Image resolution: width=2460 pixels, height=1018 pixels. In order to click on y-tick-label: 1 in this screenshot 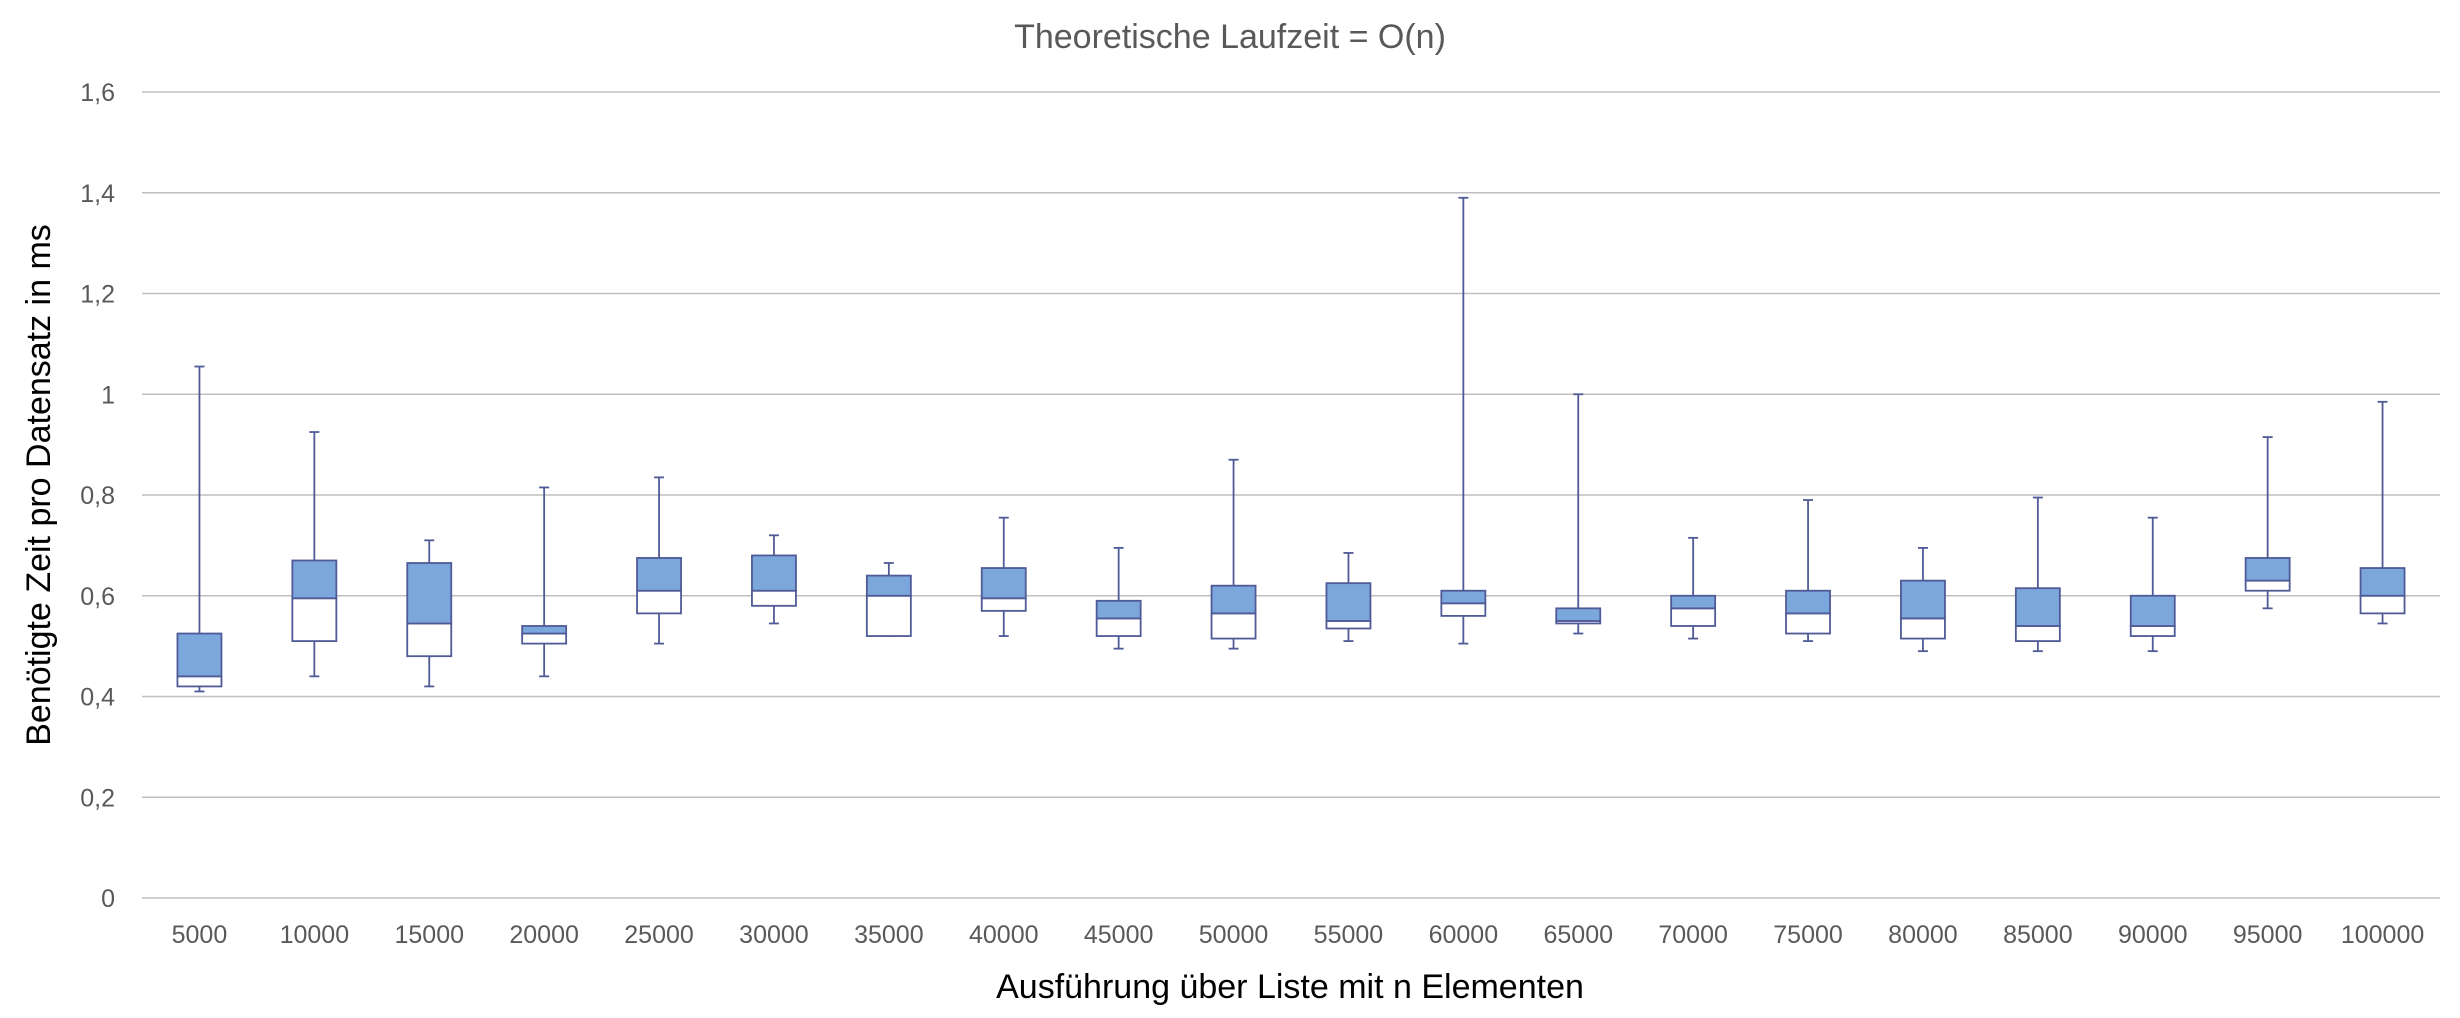, I will do `click(108, 395)`.